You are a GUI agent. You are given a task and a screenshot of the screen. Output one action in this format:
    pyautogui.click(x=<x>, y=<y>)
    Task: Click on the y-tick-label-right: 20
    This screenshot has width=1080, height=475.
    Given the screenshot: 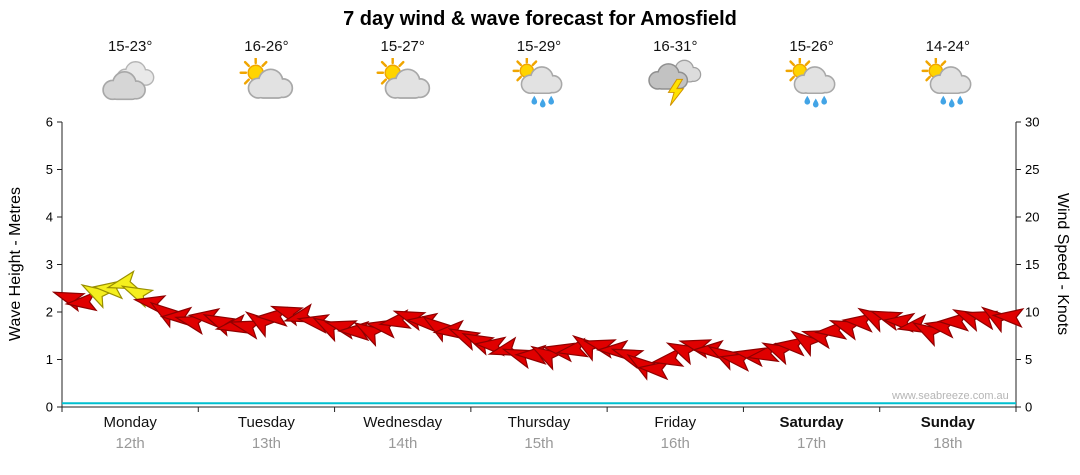 What is the action you would take?
    pyautogui.click(x=1032, y=217)
    